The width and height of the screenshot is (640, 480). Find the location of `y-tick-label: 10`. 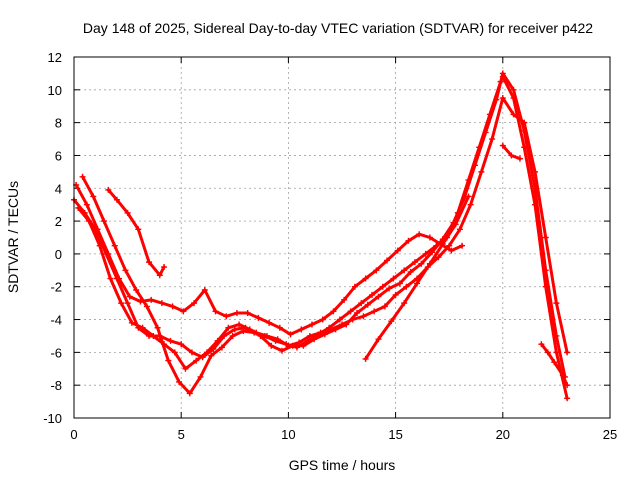

y-tick-label: 10 is located at coordinates (55, 90).